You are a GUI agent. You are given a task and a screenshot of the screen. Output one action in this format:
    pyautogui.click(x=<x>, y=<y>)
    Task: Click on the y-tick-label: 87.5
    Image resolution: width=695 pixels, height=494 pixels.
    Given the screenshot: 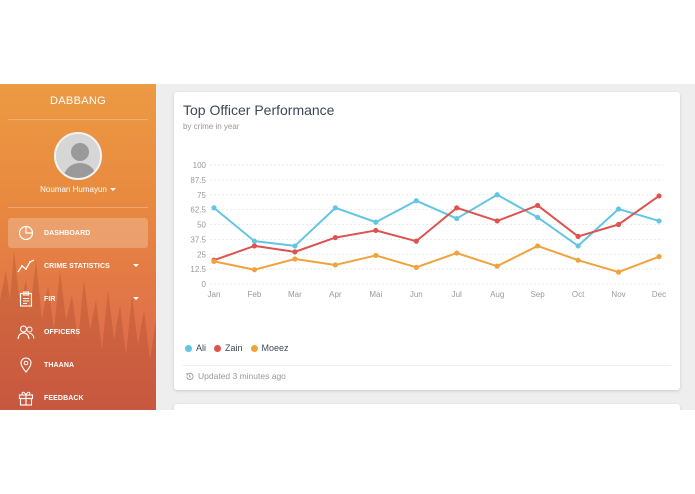 What is the action you would take?
    pyautogui.click(x=198, y=180)
    